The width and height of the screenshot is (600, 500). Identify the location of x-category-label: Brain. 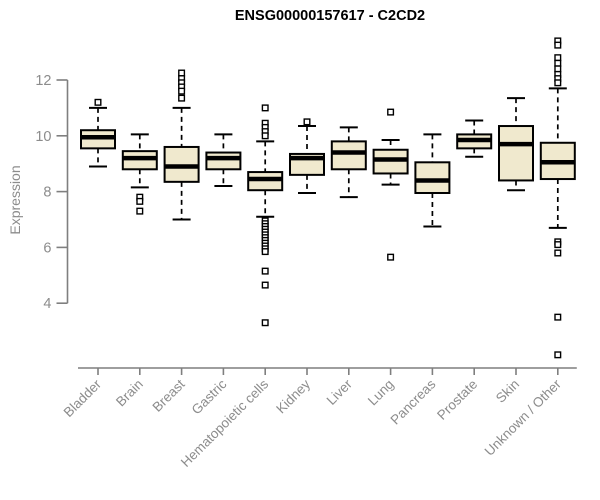
(129, 393).